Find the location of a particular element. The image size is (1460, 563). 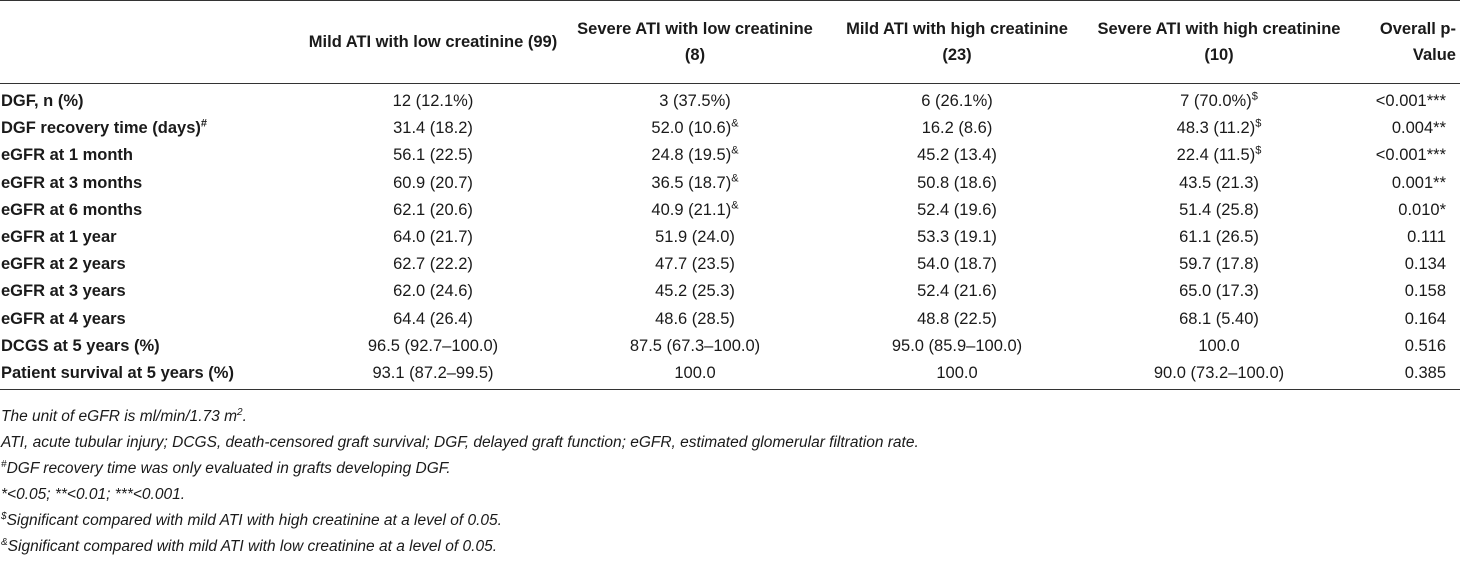

cell-pvalue: <0.001*** is located at coordinates (1405, 155).